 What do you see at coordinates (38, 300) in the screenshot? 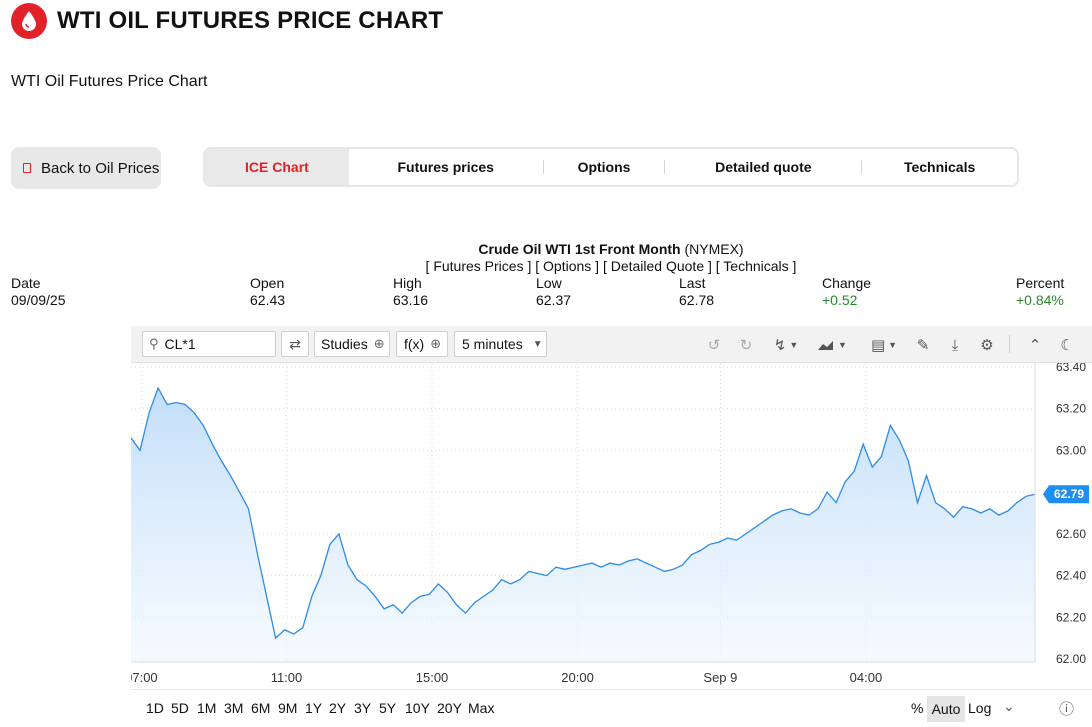
I see `quote-value: 09/09/25` at bounding box center [38, 300].